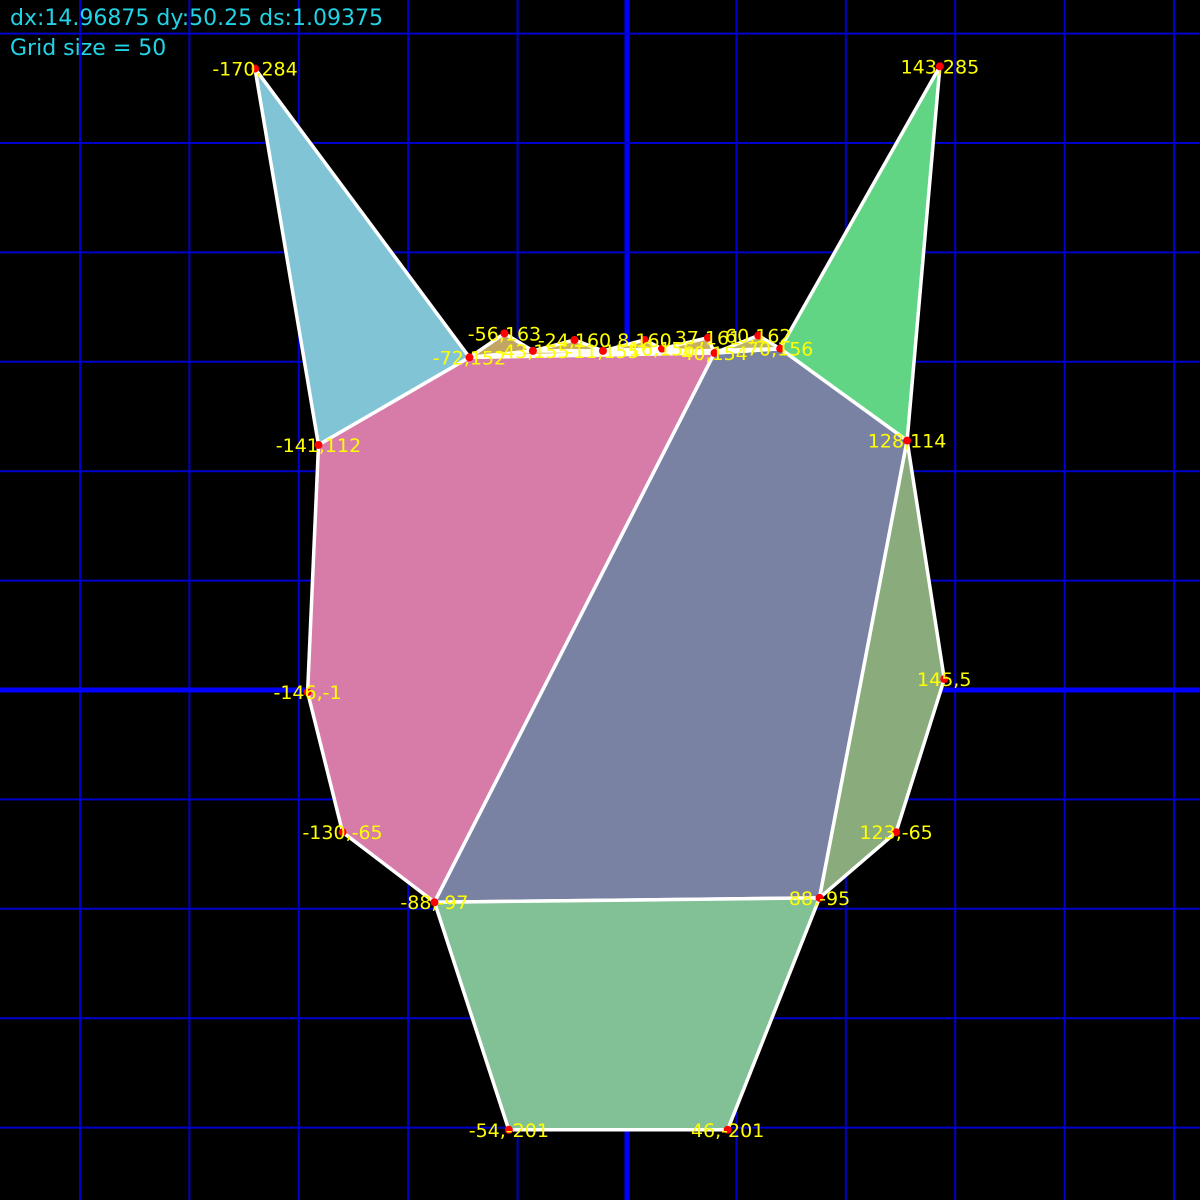 The height and width of the screenshot is (1200, 1200). I want to click on vertex-label: 88,-95, so click(819, 899).